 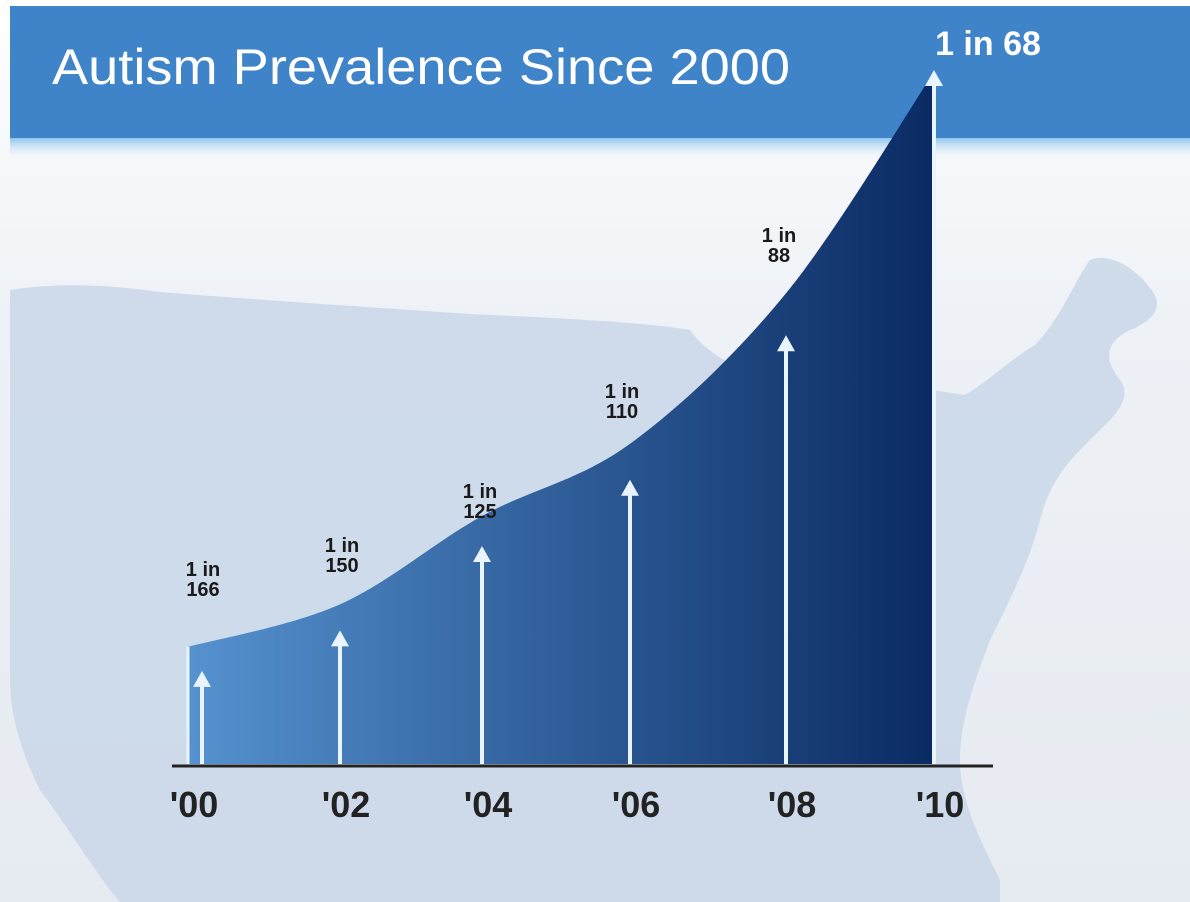 What do you see at coordinates (342, 556) in the screenshot?
I see `value-label: 1 in 150` at bounding box center [342, 556].